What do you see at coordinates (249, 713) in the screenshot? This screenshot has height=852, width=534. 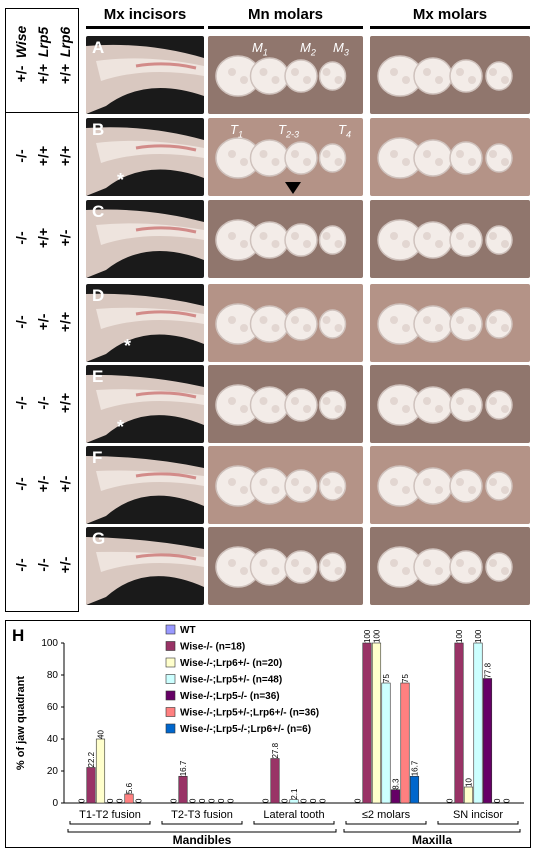 I see `legend-entry: Wise-/-;Lrp5+/-;Lrp6+/- (n=36)` at bounding box center [249, 713].